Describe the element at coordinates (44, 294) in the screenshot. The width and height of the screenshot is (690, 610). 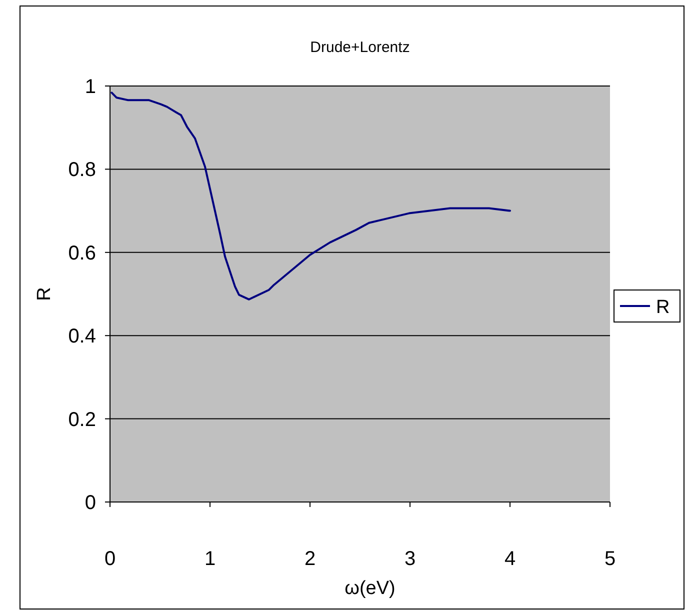
I see `y-axis-title: R` at that location.